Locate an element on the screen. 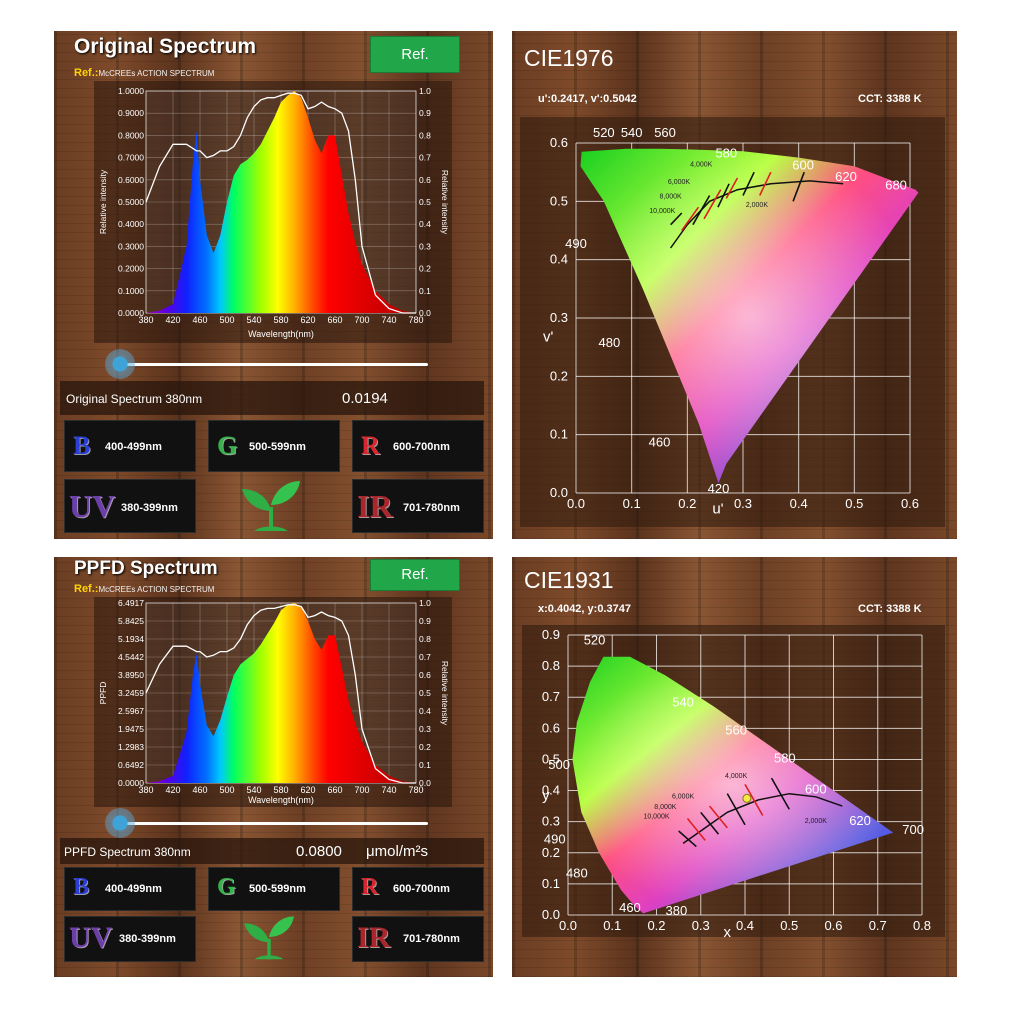 This screenshot has height=1010, width=1010. wavelength-label: 600 is located at coordinates (816, 789).